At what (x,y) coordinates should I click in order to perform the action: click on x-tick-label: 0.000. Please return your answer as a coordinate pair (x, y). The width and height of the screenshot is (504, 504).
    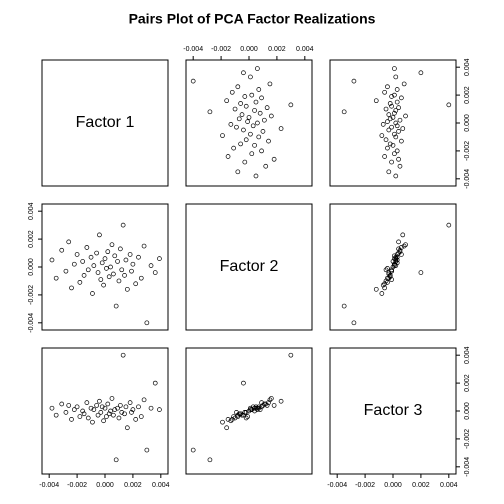
    Looking at the image, I should click on (105, 485).